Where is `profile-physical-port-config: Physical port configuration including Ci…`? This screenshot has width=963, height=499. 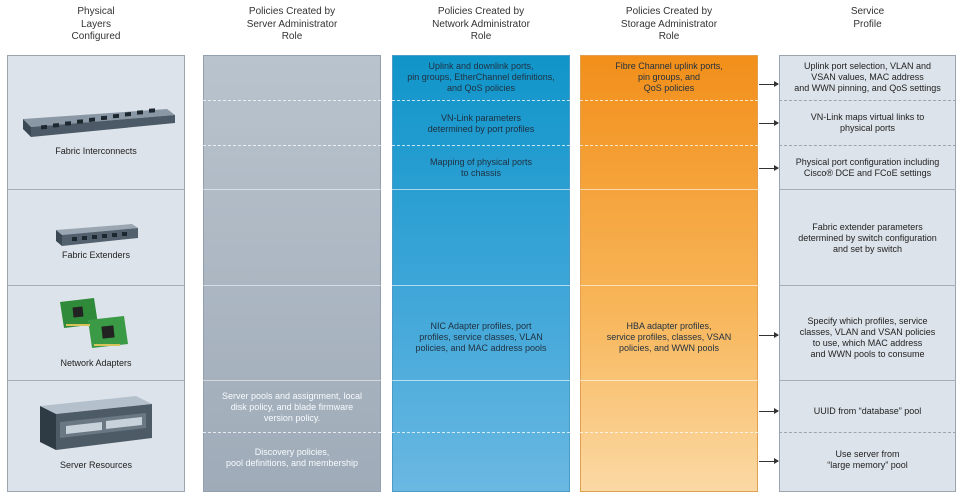 profile-physical-port-config: Physical port configuration including Ci… is located at coordinates (867, 167).